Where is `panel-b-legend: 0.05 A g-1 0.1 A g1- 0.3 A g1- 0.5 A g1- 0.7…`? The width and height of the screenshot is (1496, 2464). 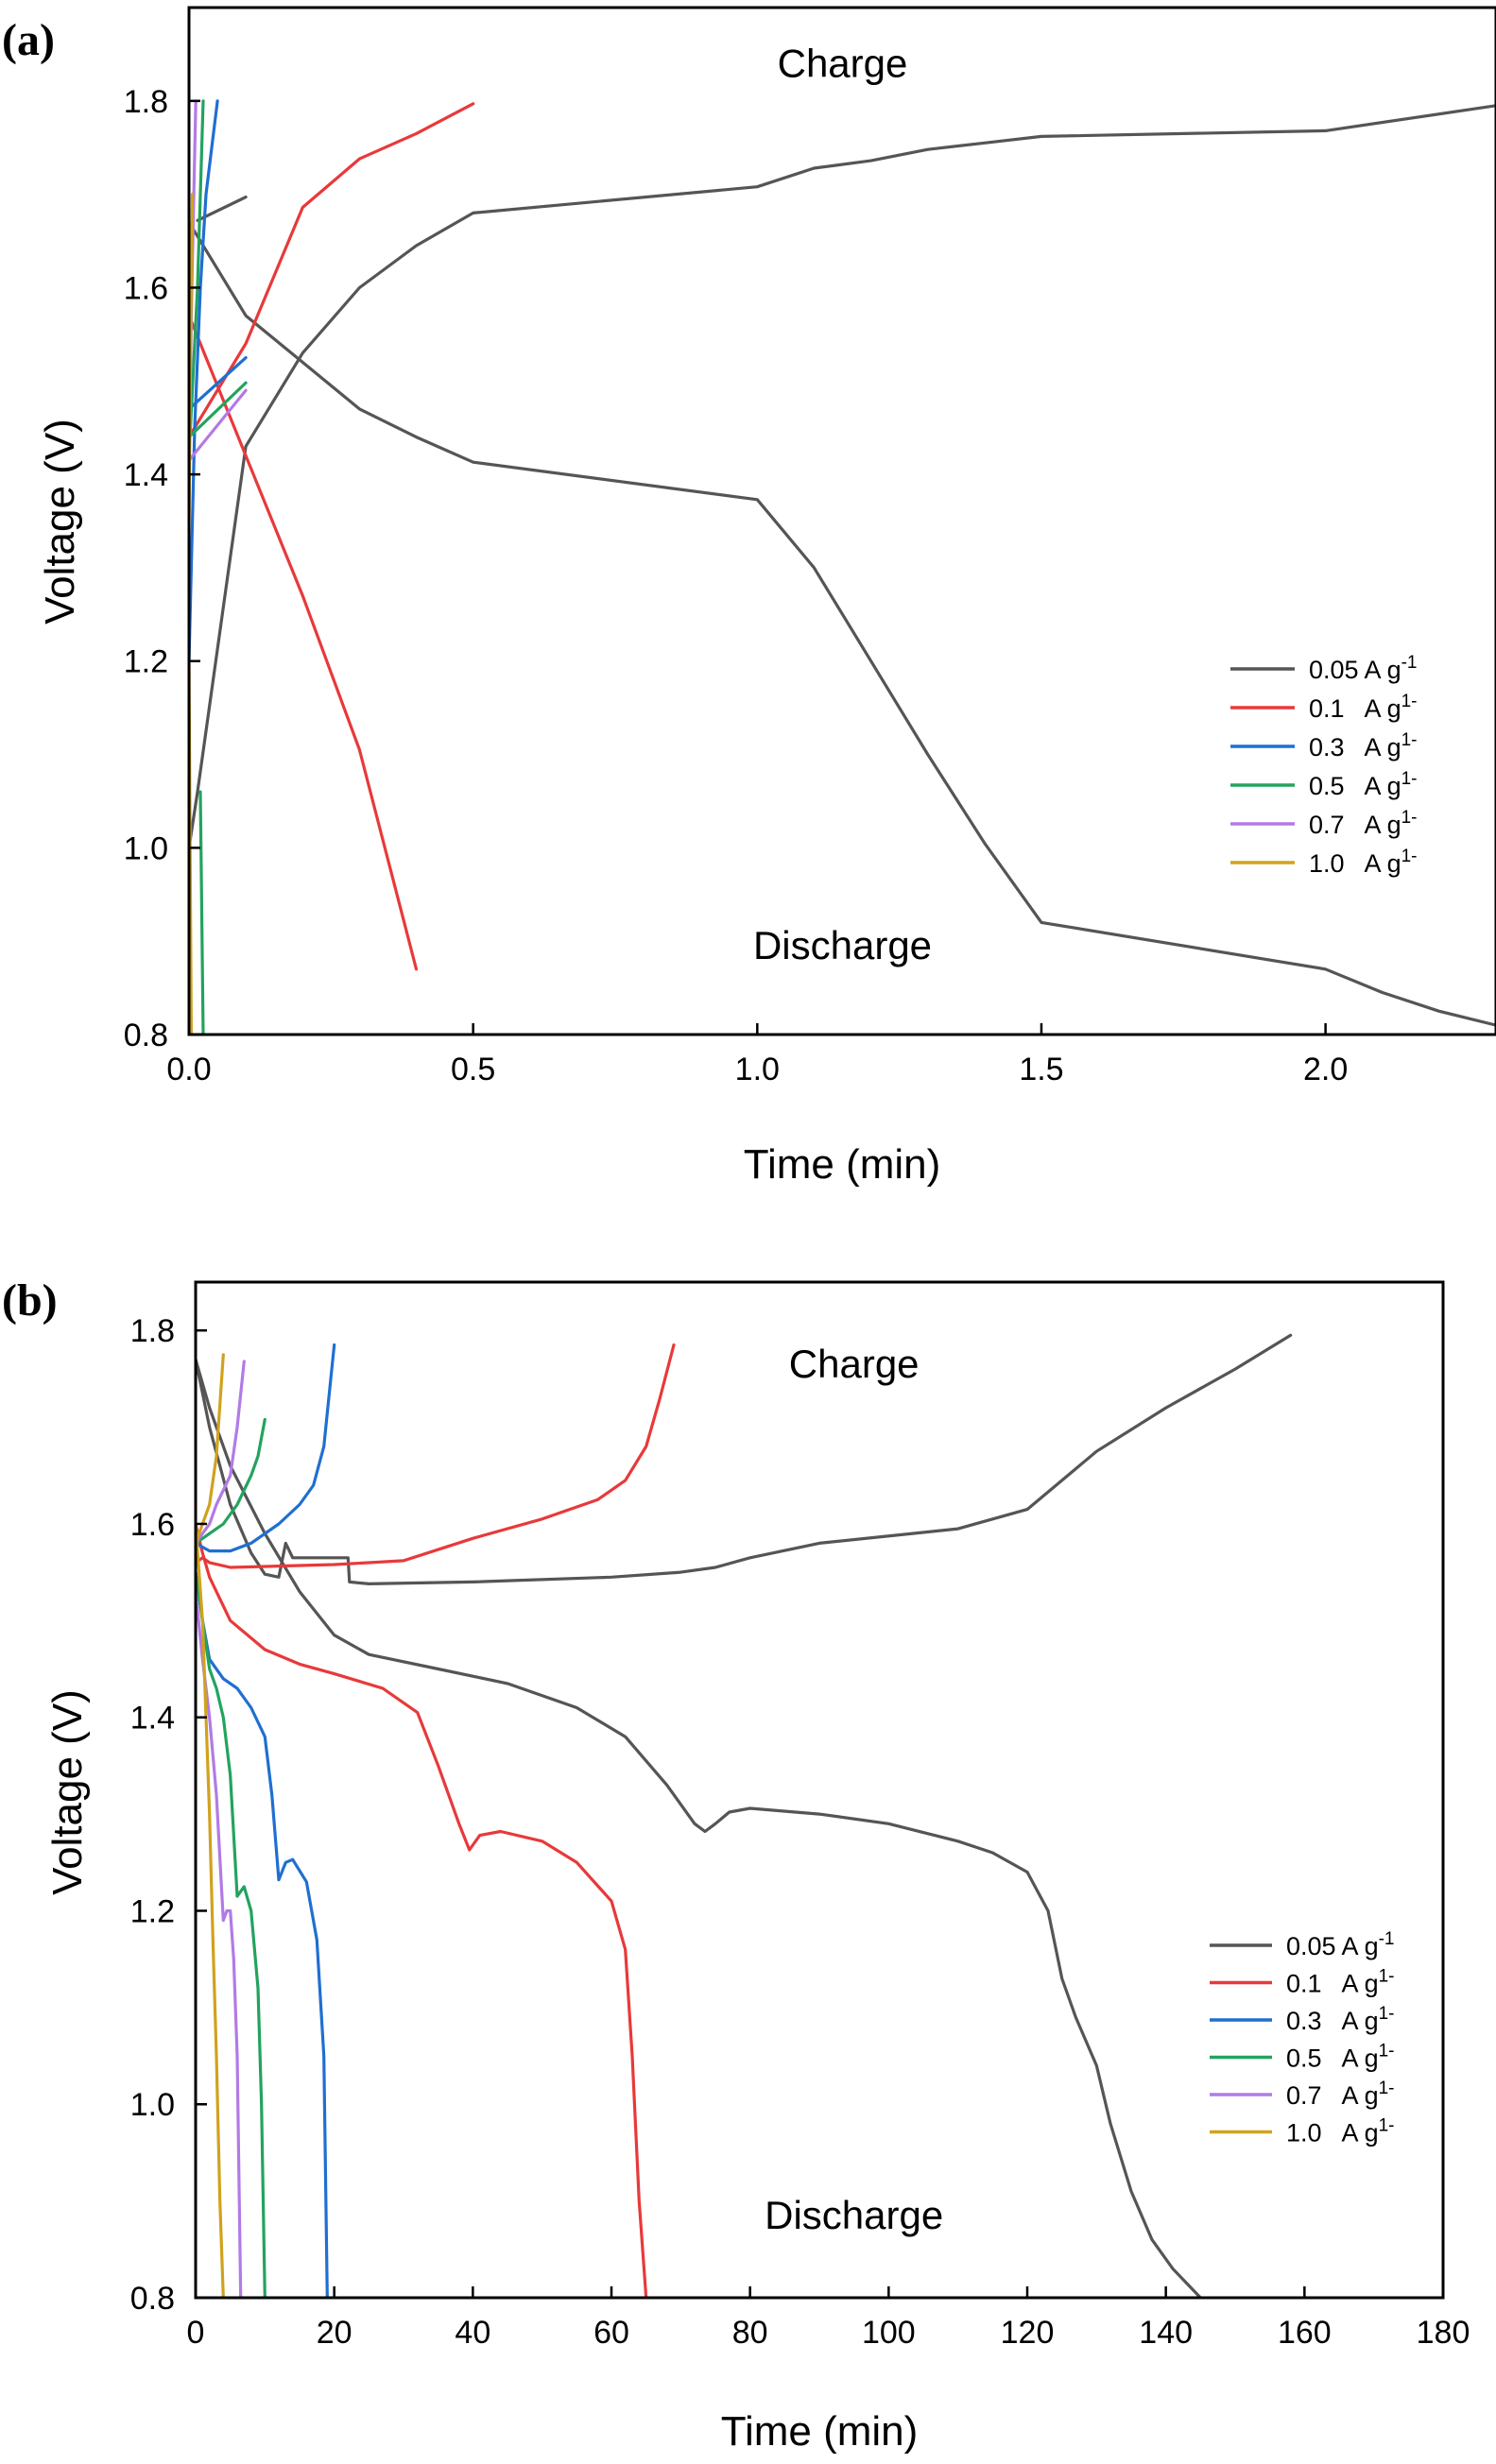
panel-b-legend: 0.05 A g-1 0.1 A g1- 0.3 A g1- 0.5 A g1- 0.7… is located at coordinates (1302, 2038).